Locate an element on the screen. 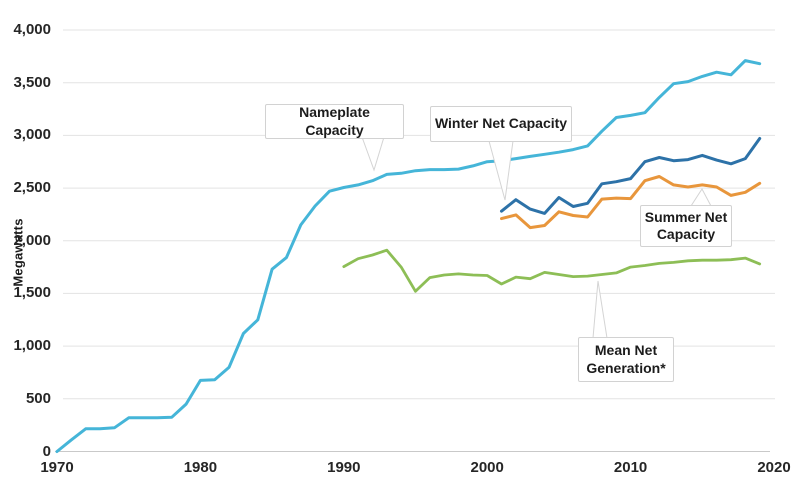  callout-winter-net-capacity: Winter Net Capacity is located at coordinates (501, 124).